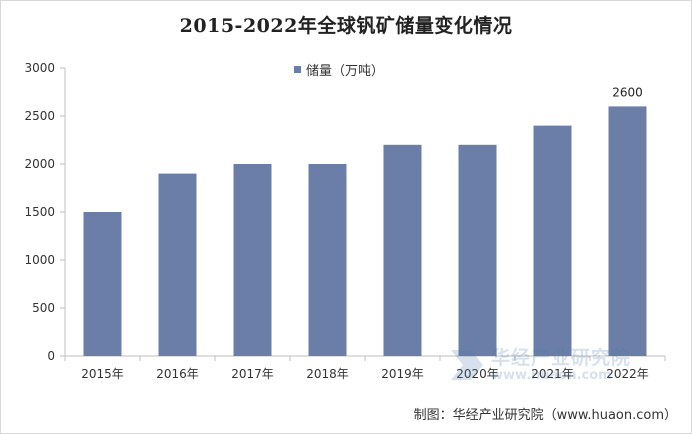 The image size is (692, 434). What do you see at coordinates (253, 260) in the screenshot?
I see `bar-2017年` at bounding box center [253, 260].